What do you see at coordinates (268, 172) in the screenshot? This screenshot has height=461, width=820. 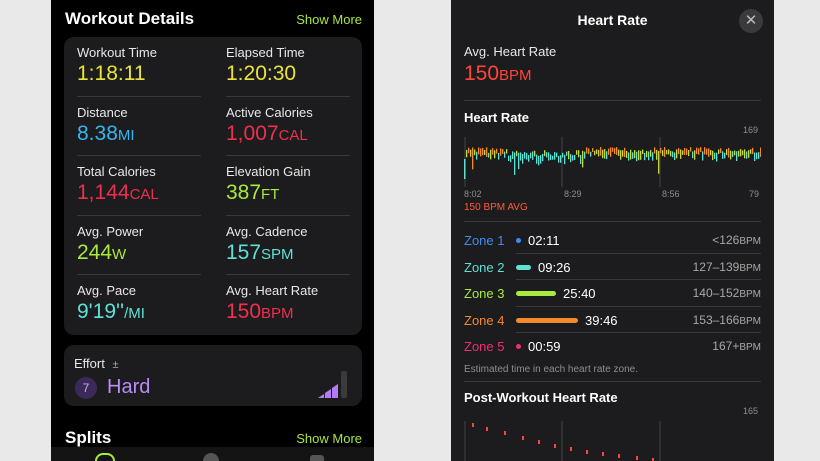 I see `metric-label: Elevation Gain` at bounding box center [268, 172].